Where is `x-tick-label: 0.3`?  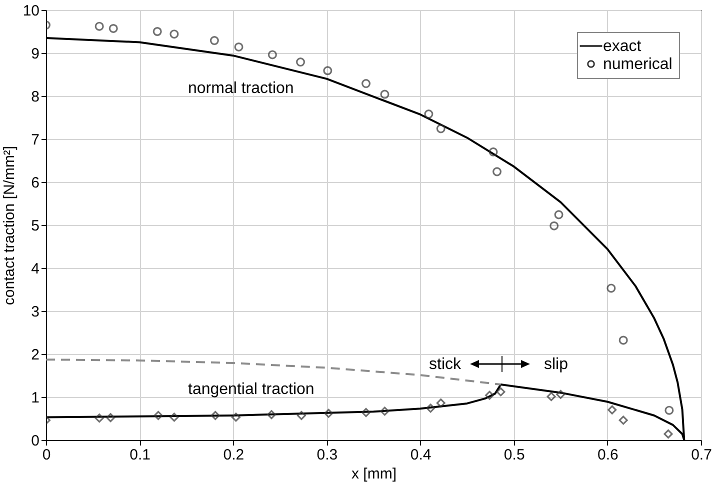 x-tick-label: 0.3 is located at coordinates (327, 455).